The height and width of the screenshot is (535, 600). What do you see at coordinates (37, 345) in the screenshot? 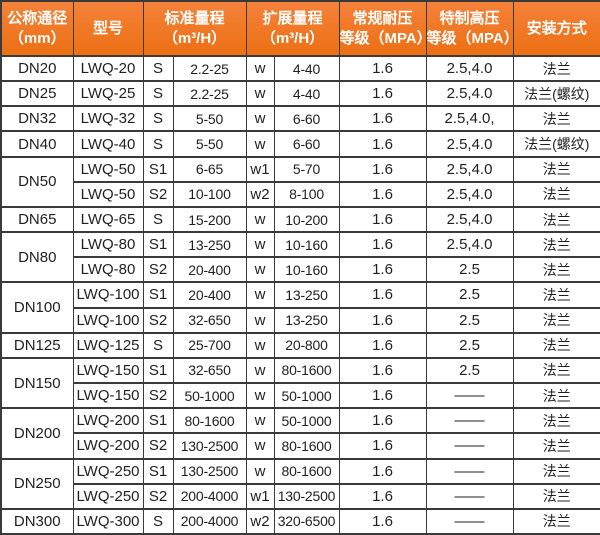
I see `cell-nominal-diameter: DN125` at bounding box center [37, 345].